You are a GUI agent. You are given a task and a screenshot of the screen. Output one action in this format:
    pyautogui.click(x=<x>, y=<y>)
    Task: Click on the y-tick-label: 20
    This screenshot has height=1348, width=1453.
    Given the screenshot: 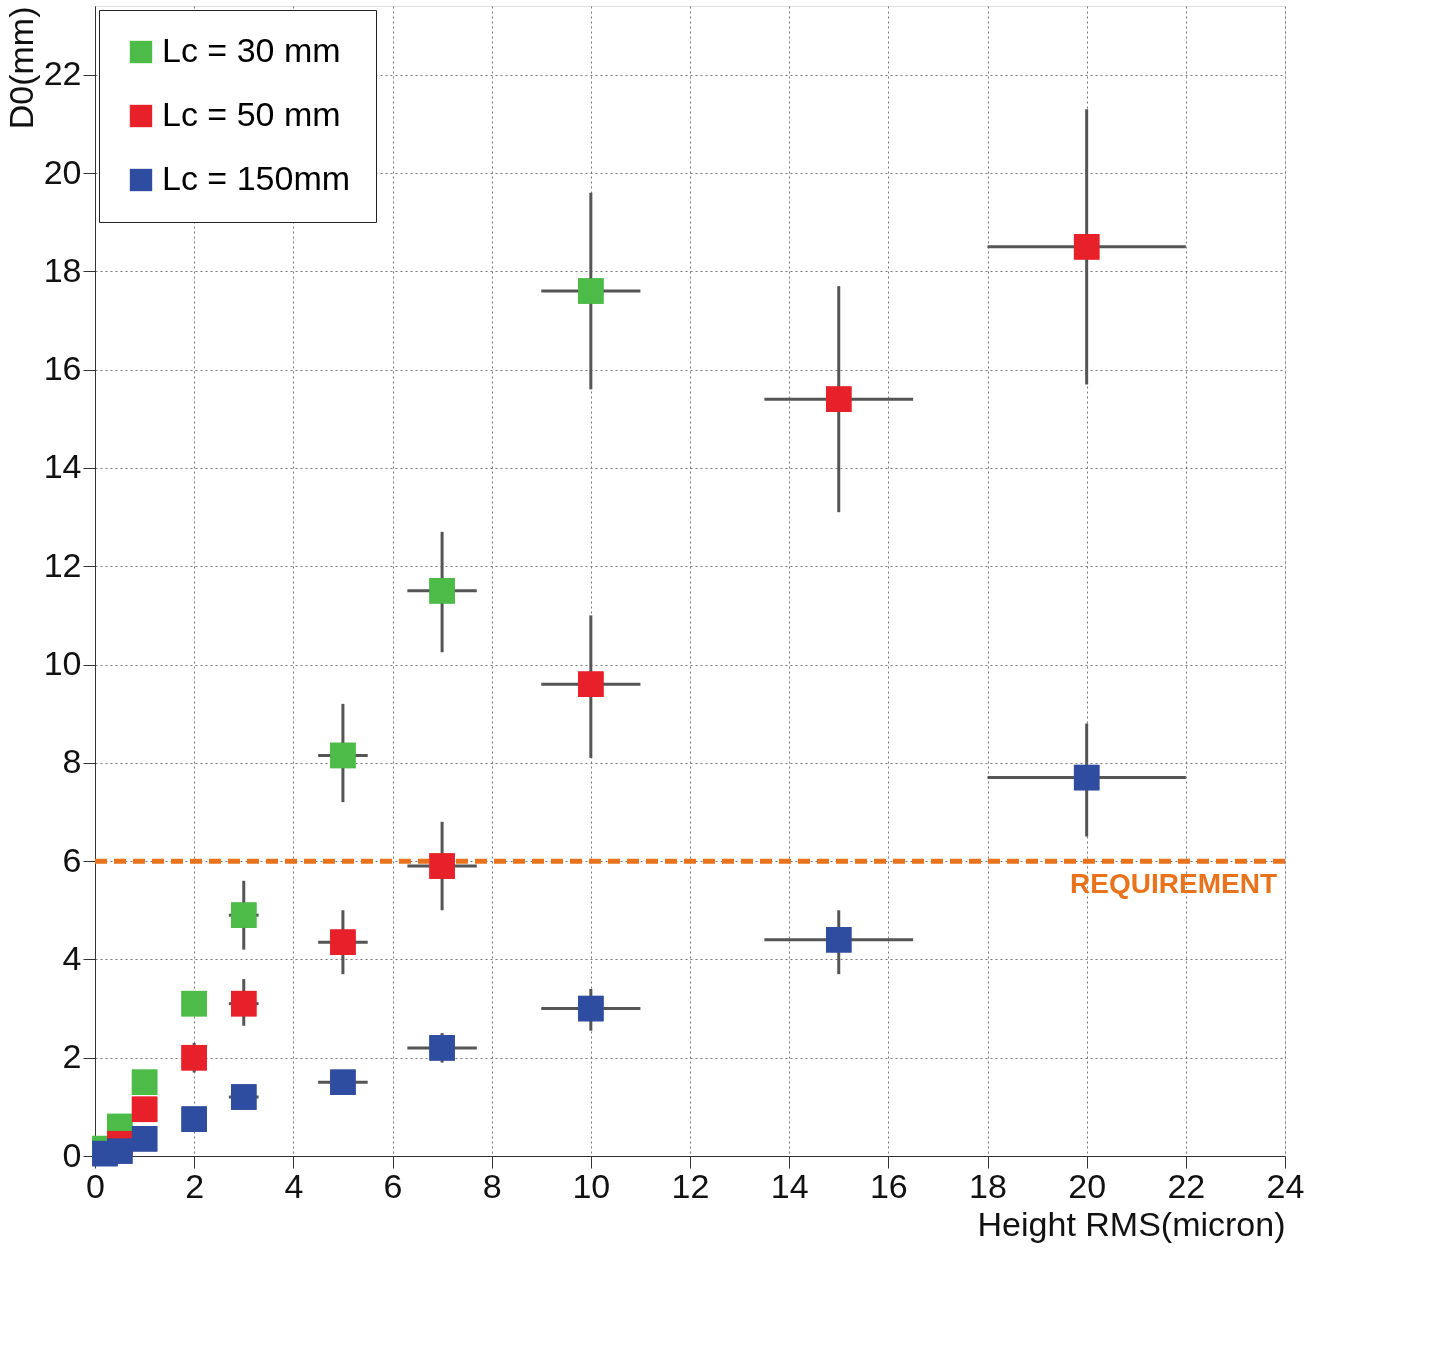 What is the action you would take?
    pyautogui.click(x=62, y=171)
    